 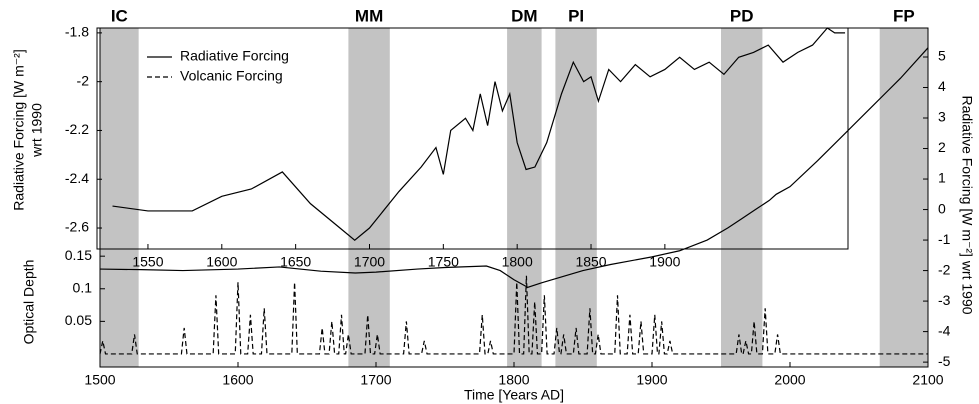 What do you see at coordinates (78, 320) in the screenshot?
I see `y-tick-label: 0.05` at bounding box center [78, 320].